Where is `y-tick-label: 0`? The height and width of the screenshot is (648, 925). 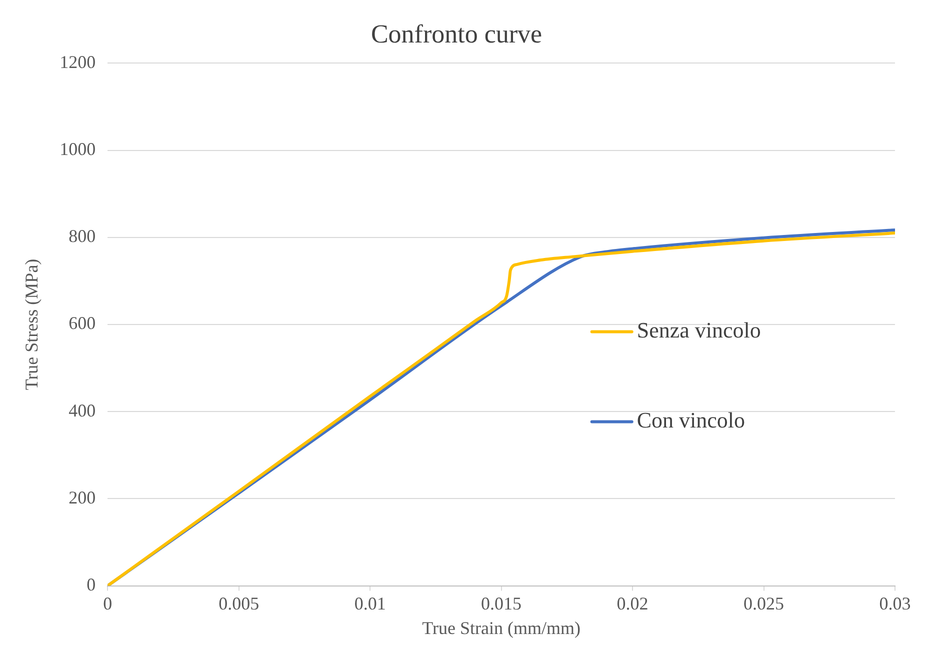 y-tick-label: 0 is located at coordinates (91, 584).